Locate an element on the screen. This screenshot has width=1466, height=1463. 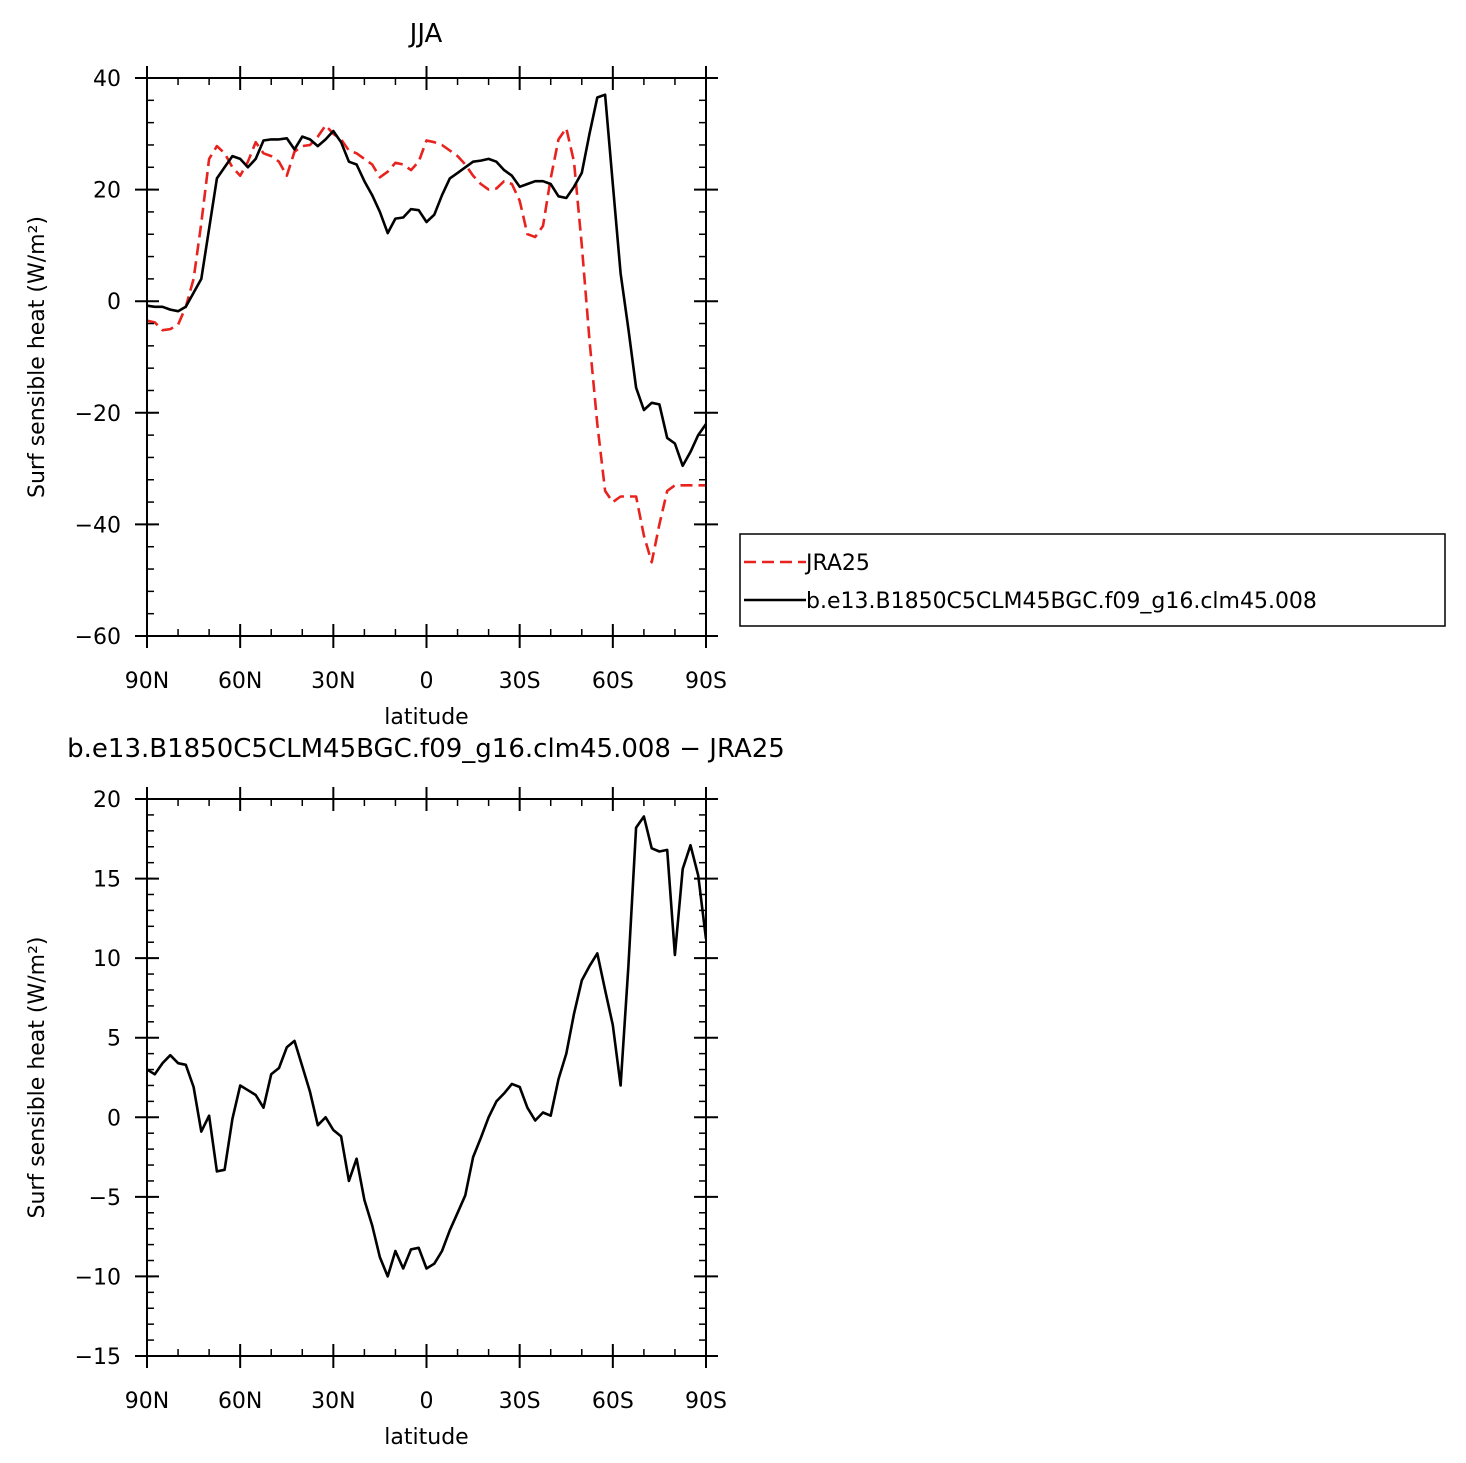
y-tick-label: 10 is located at coordinates (107, 959).